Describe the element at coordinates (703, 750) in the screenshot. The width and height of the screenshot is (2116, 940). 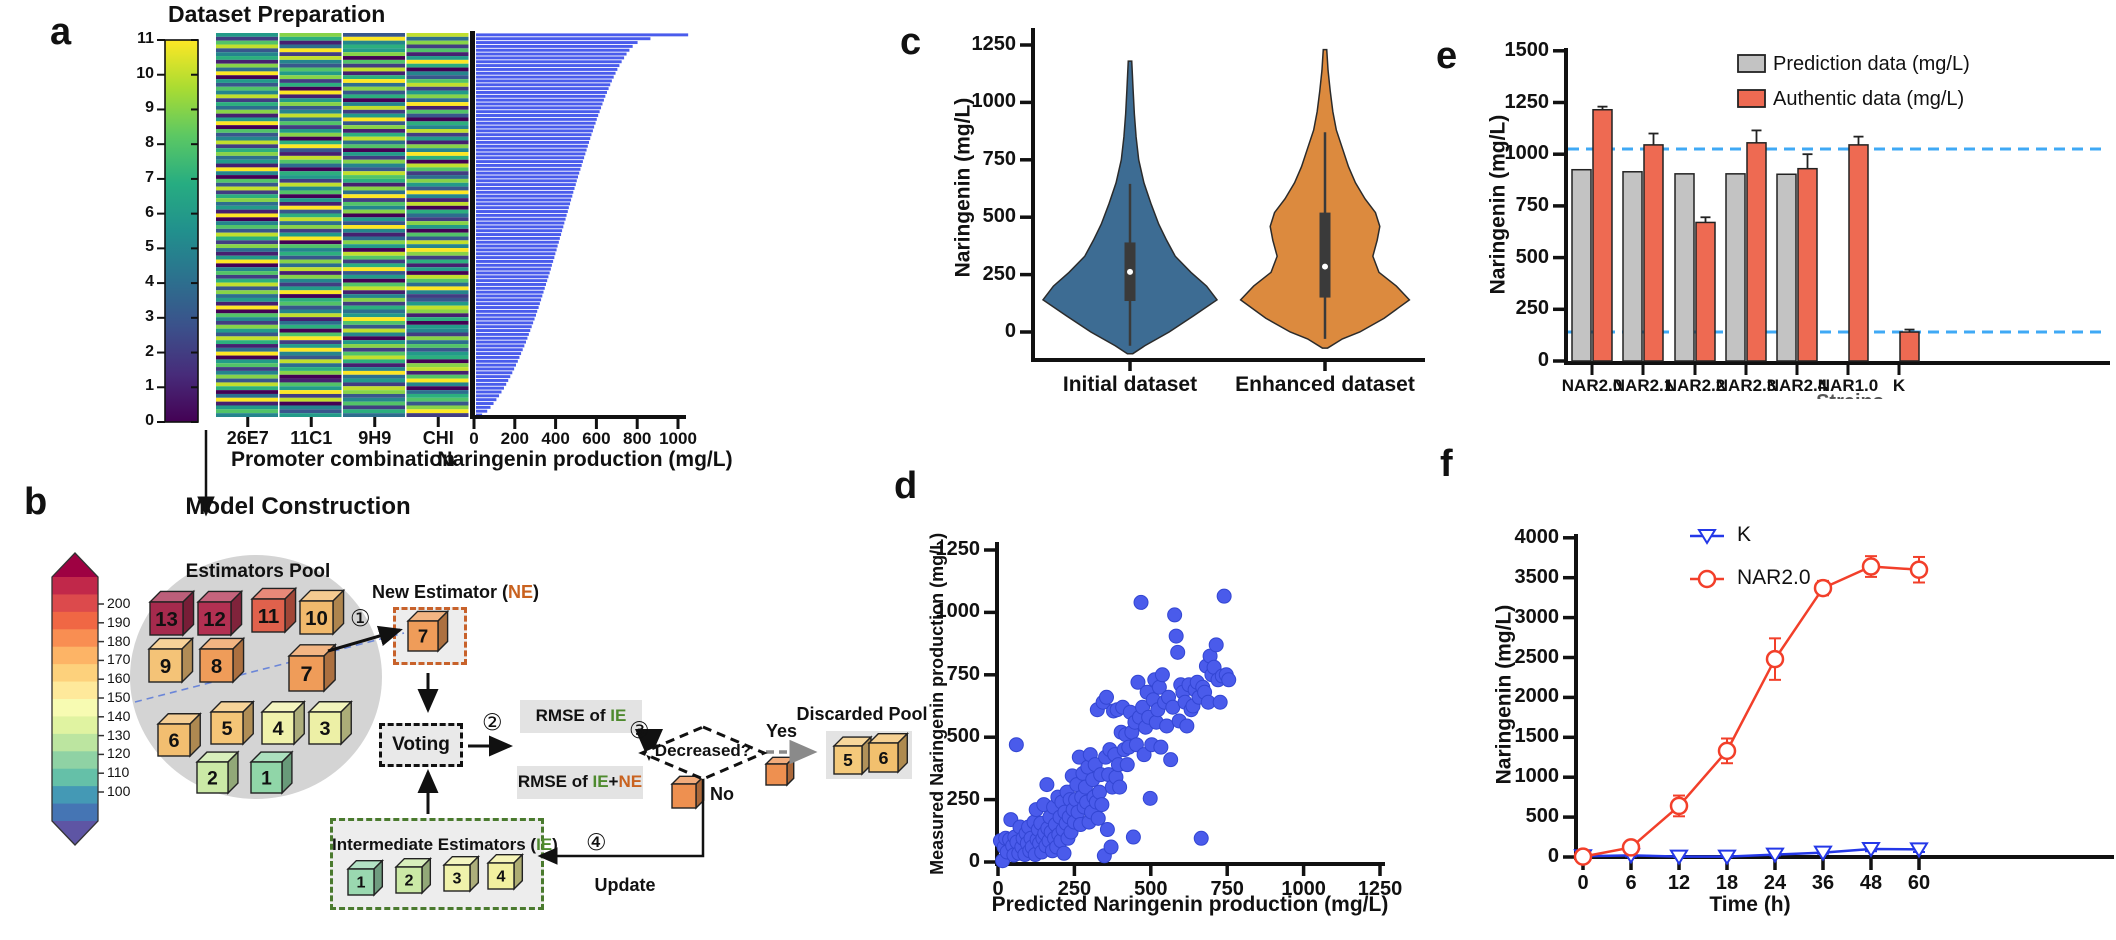
I see `decision-label: Decreased?` at that location.